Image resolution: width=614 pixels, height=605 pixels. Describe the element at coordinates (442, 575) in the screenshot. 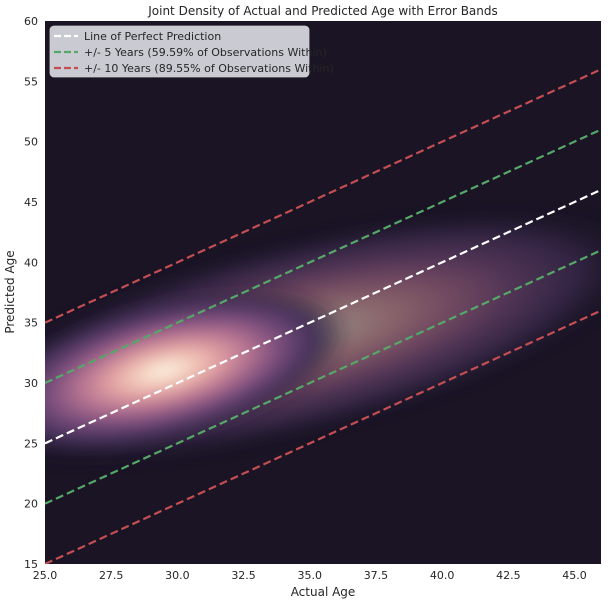

I see `x-tick-label: 40.0` at that location.